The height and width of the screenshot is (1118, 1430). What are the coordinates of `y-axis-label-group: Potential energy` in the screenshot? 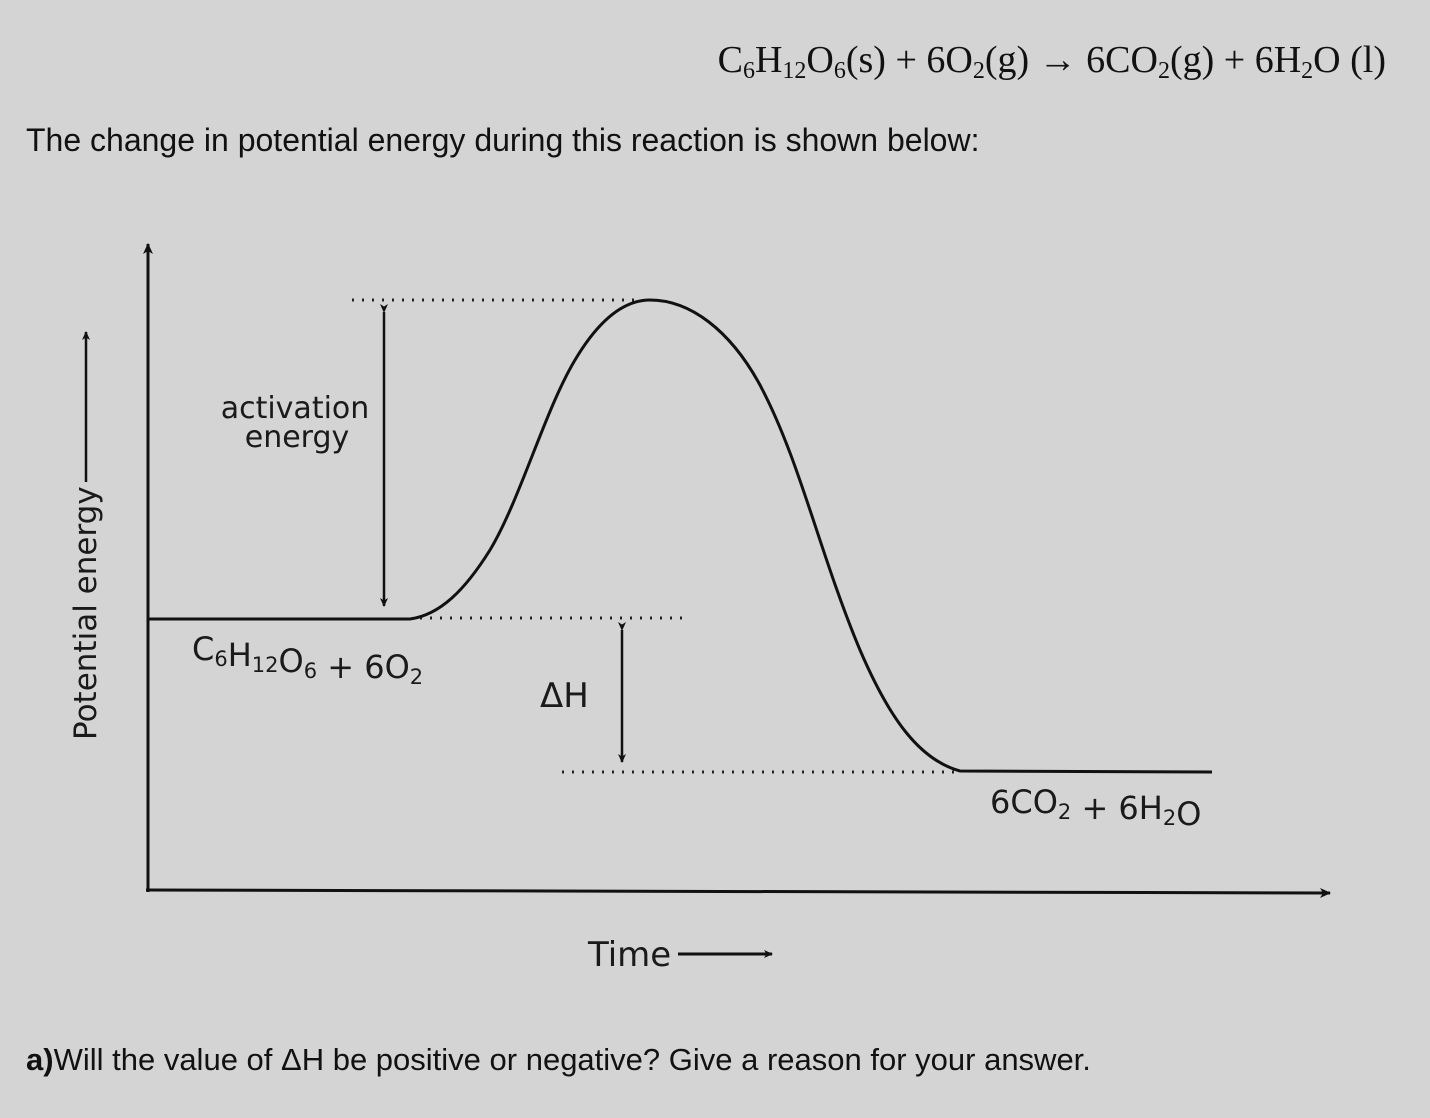 It's located at (86, 535).